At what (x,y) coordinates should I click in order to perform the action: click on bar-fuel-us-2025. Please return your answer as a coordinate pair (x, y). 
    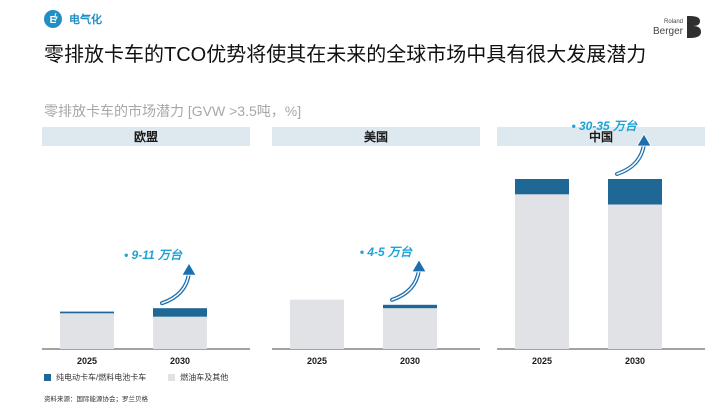
    Looking at the image, I should click on (317, 324).